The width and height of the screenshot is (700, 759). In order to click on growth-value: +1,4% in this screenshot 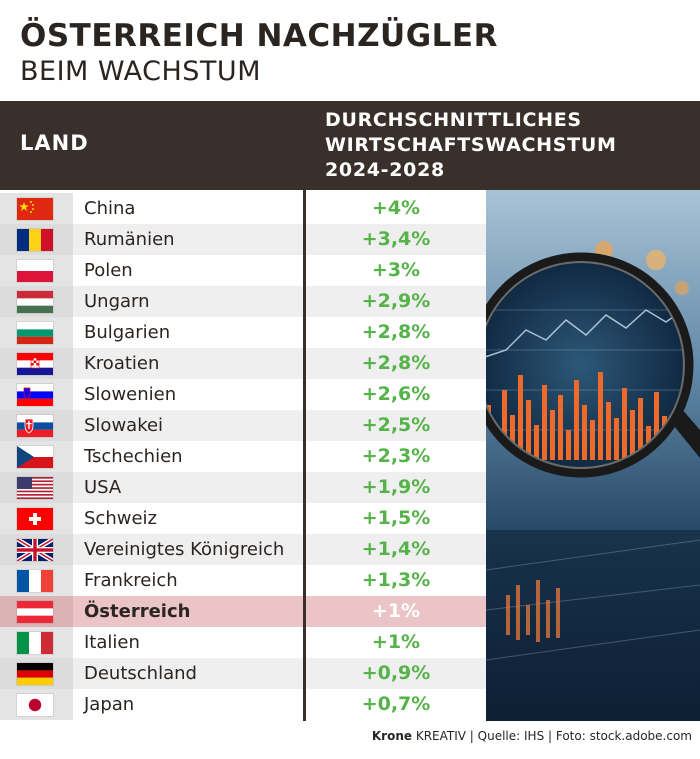, I will do `click(396, 549)`.